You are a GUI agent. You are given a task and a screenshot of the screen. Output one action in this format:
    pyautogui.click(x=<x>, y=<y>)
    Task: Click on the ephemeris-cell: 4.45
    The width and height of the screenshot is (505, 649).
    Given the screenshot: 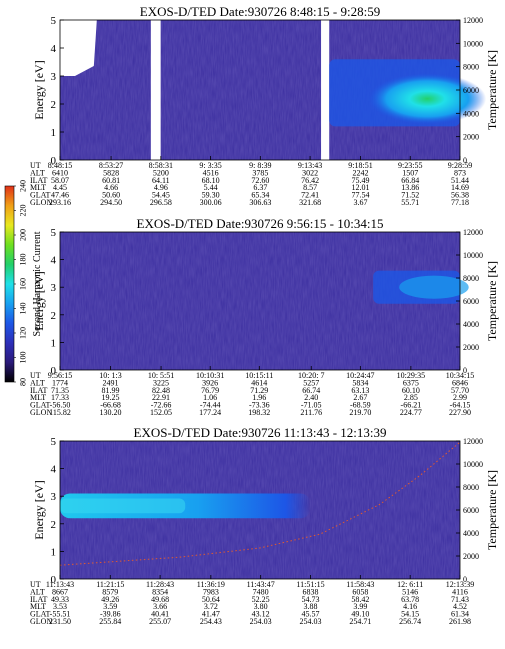 What is the action you would take?
    pyautogui.click(x=60, y=187)
    